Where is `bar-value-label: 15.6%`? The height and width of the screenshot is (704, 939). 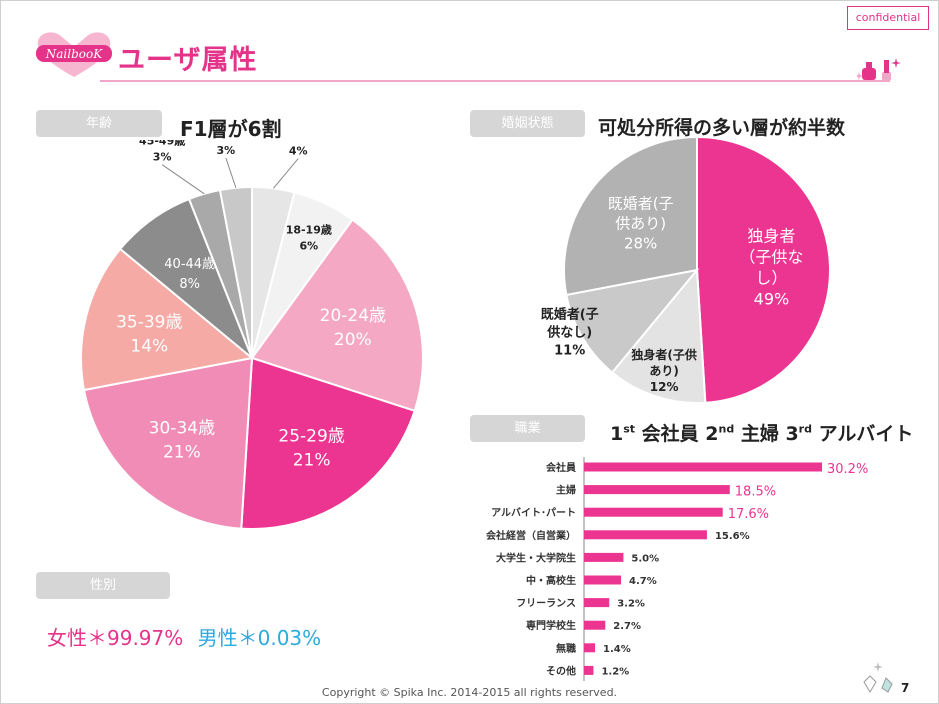
bar-value-label: 15.6% is located at coordinates (732, 536).